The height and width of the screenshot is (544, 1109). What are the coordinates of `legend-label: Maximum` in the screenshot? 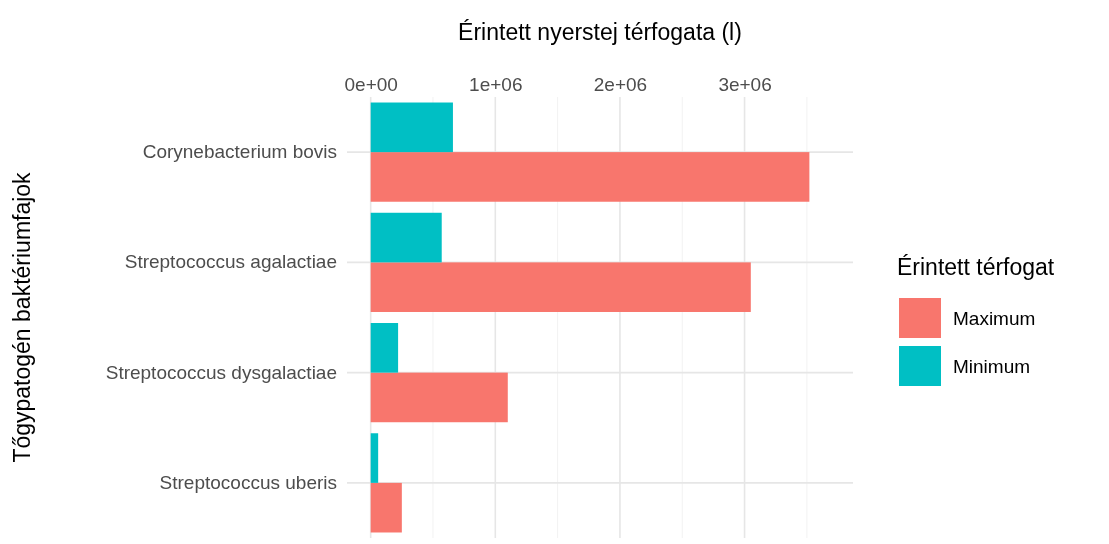 It's located at (994, 318).